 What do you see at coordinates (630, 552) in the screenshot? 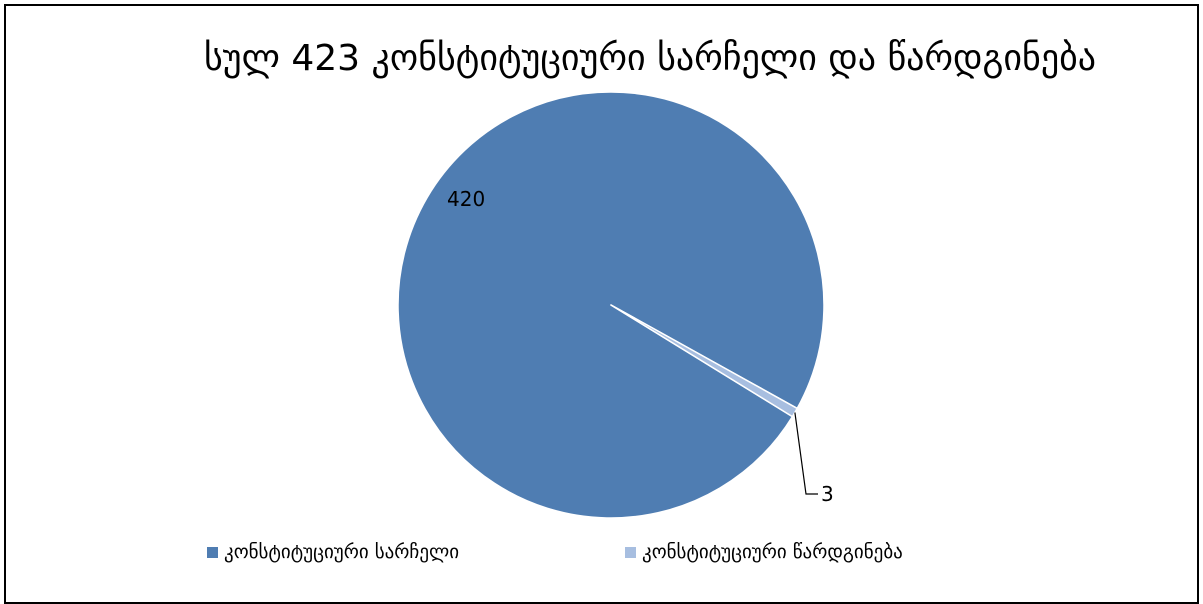
I see `legend-swatch-submission` at bounding box center [630, 552].